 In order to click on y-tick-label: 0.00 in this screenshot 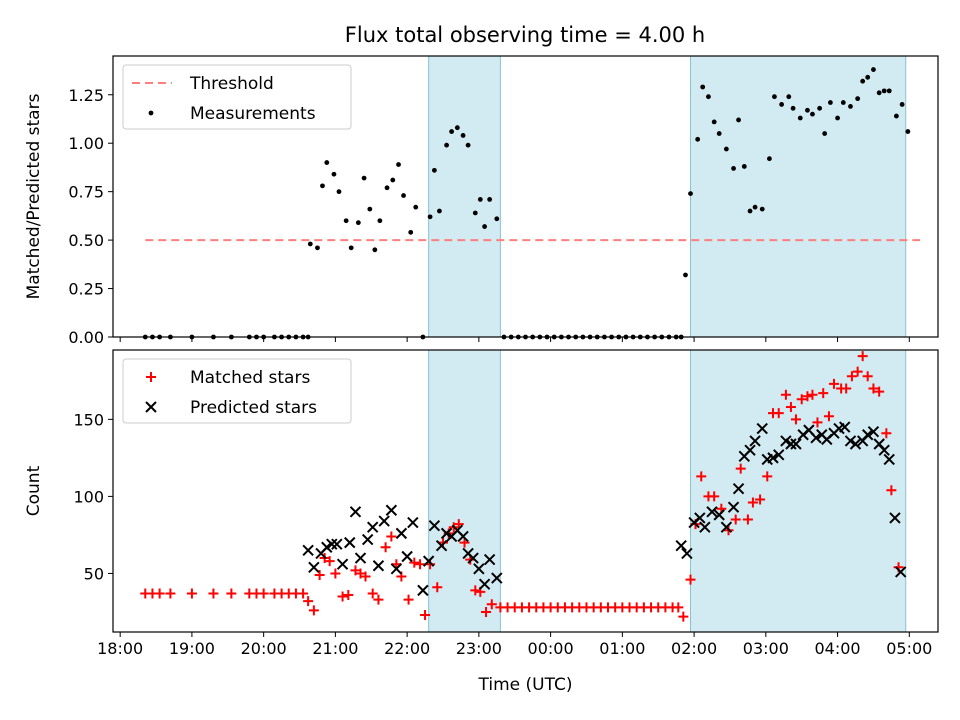, I will do `click(86, 337)`.